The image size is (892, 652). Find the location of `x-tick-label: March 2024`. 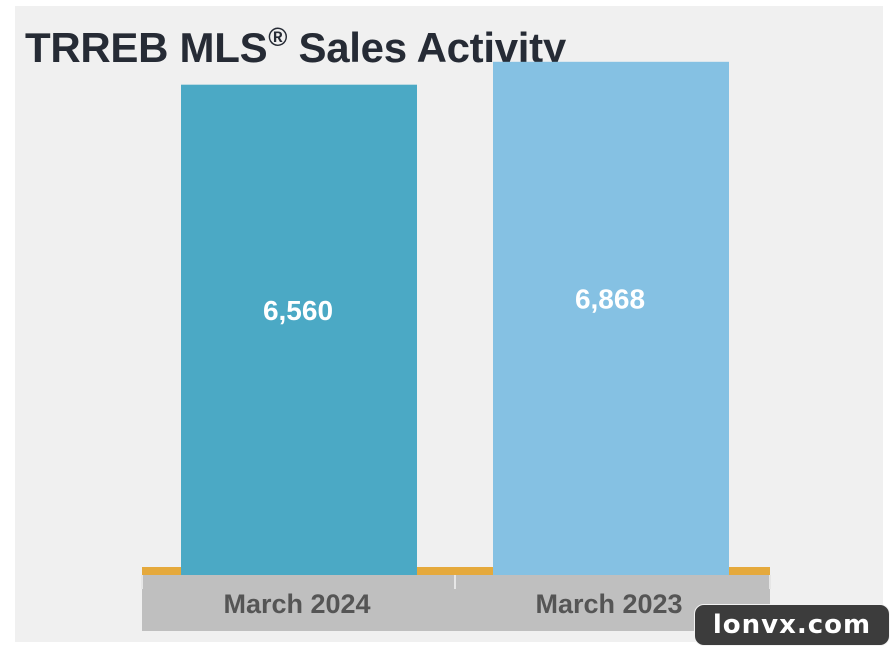

x-tick-label: March 2024 is located at coordinates (296, 604).